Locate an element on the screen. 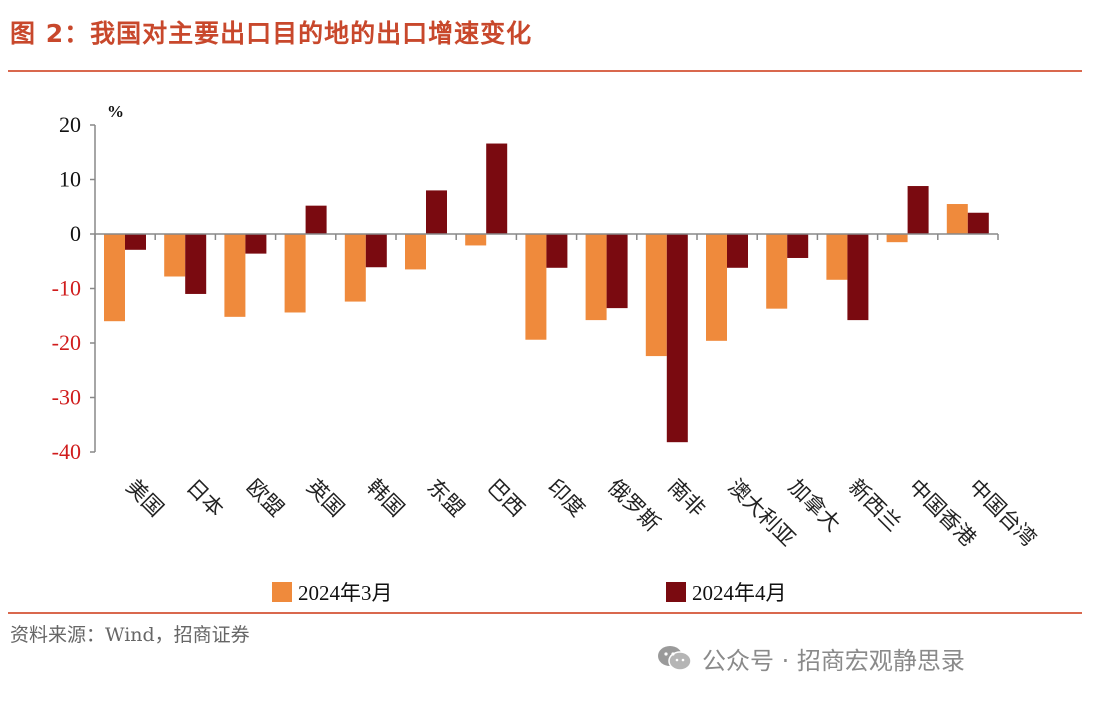 The height and width of the screenshot is (706, 1112). y-tick-label: 20 is located at coordinates (70, 124).